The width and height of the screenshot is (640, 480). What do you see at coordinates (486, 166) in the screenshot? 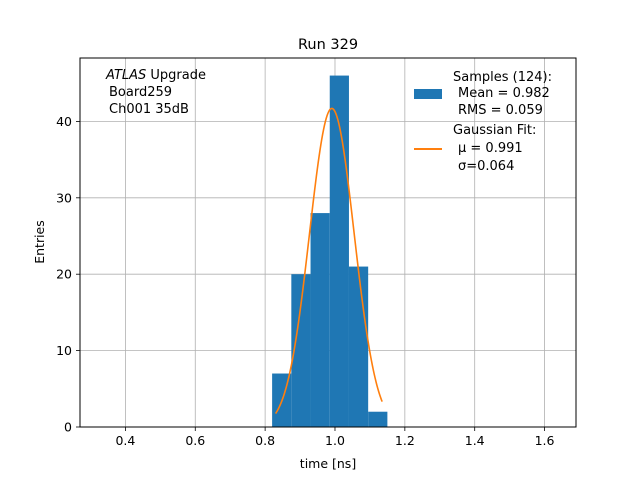
I see `legend-fit-sigma: σ=0.064` at bounding box center [486, 166].